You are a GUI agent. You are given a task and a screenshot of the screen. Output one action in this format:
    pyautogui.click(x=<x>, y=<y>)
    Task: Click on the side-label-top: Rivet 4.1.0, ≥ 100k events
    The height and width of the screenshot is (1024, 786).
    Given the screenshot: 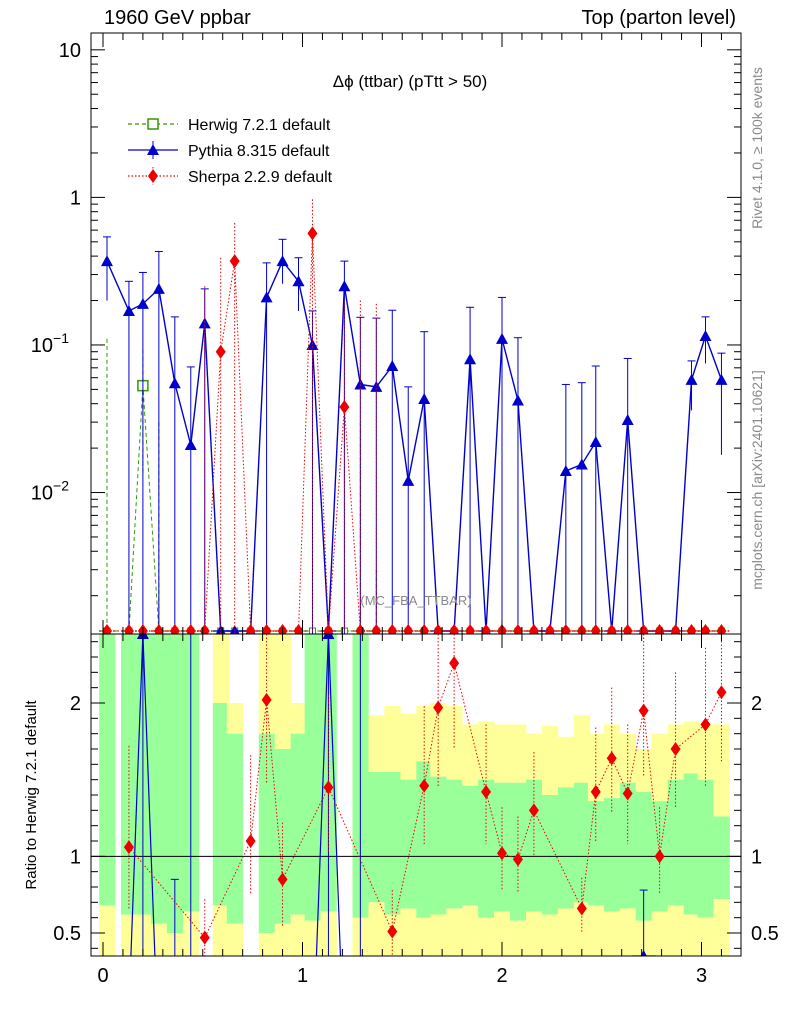 What is the action you would take?
    pyautogui.click(x=757, y=148)
    